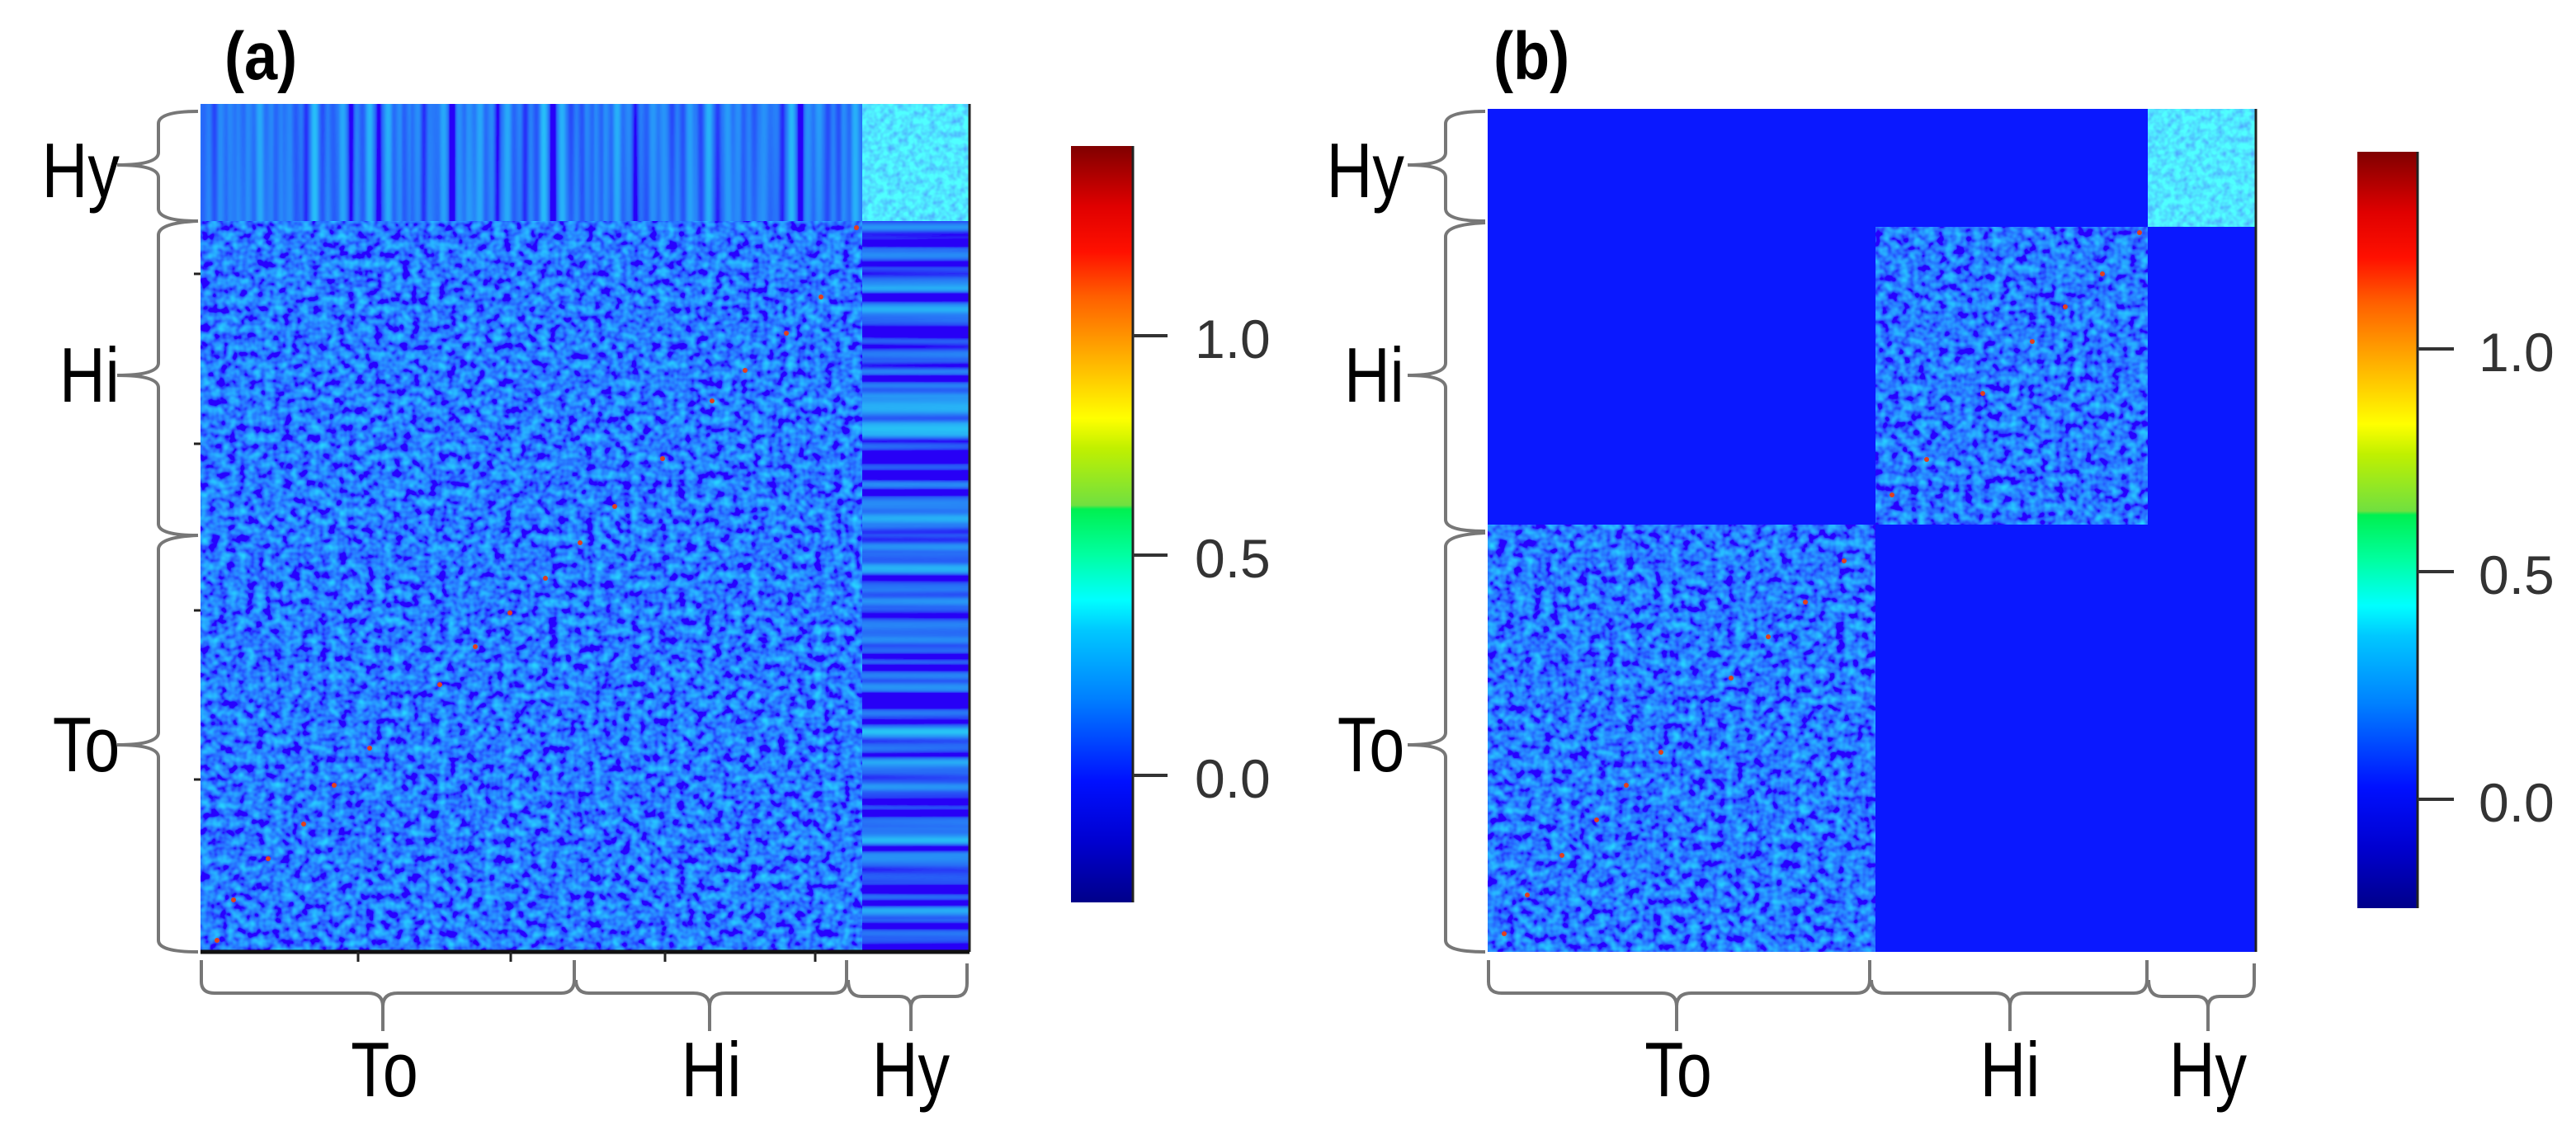 The image size is (2576, 1135). I want to click on col-label-to-b: To, so click(1678, 1069).